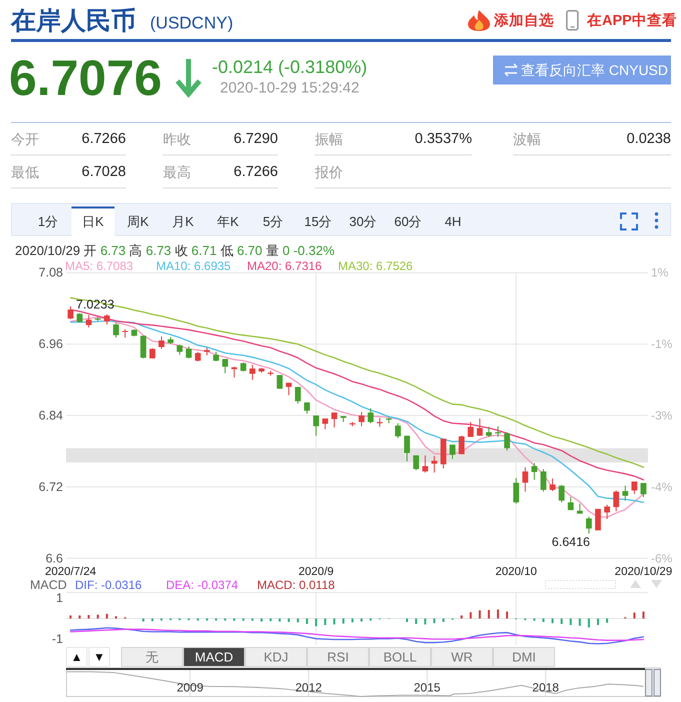 The image size is (681, 702). What do you see at coordinates (296, 585) in the screenshot?
I see `text: MACD: 0.0118` at bounding box center [296, 585].